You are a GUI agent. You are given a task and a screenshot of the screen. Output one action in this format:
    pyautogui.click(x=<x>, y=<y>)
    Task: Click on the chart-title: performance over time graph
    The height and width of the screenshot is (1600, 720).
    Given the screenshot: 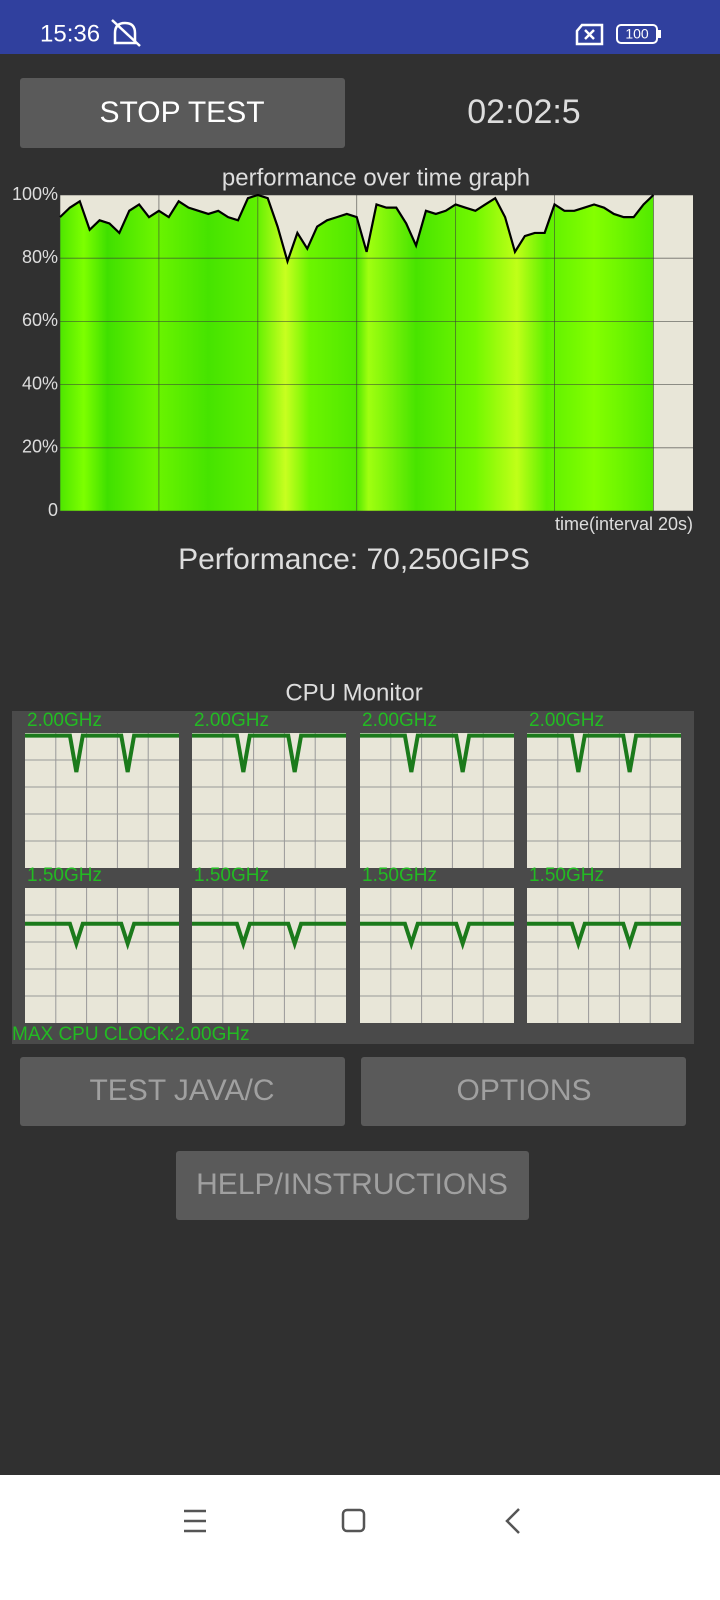 What is the action you would take?
    pyautogui.click(x=376, y=177)
    